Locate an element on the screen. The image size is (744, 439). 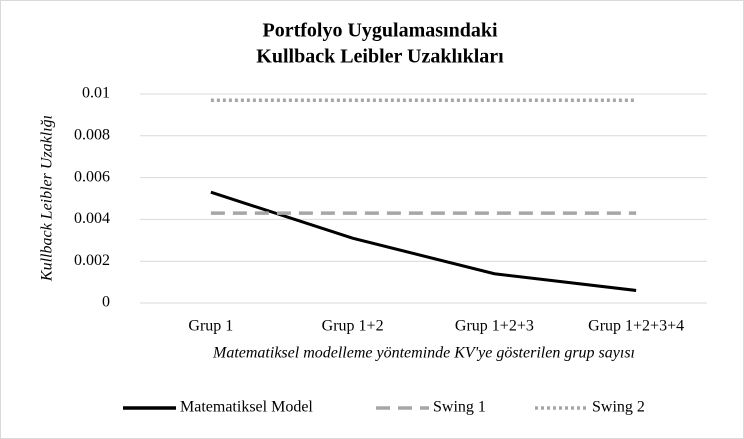
legend-label: Swing 2 is located at coordinates (618, 407).